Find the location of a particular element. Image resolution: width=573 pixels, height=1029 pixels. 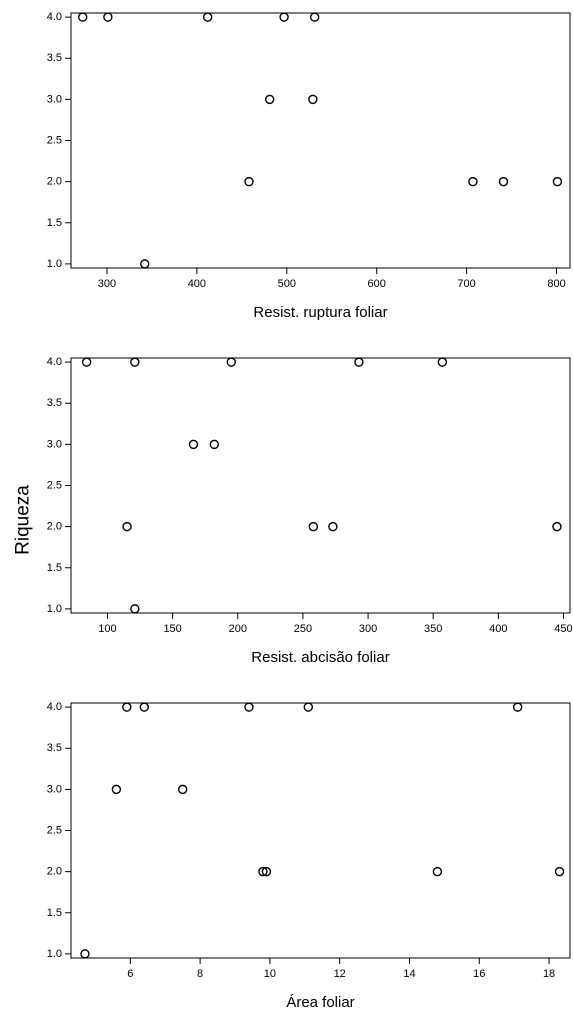

x-axis-title: Área foliar is located at coordinates (320, 1002).